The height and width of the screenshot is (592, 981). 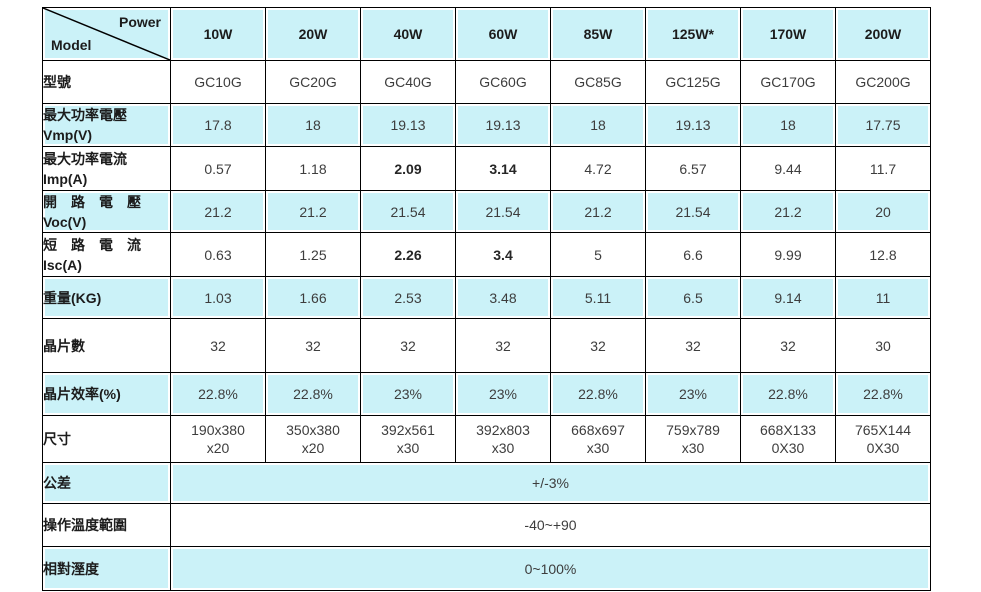 What do you see at coordinates (693, 82) in the screenshot?
I see `cell-model-5: GC125G` at bounding box center [693, 82].